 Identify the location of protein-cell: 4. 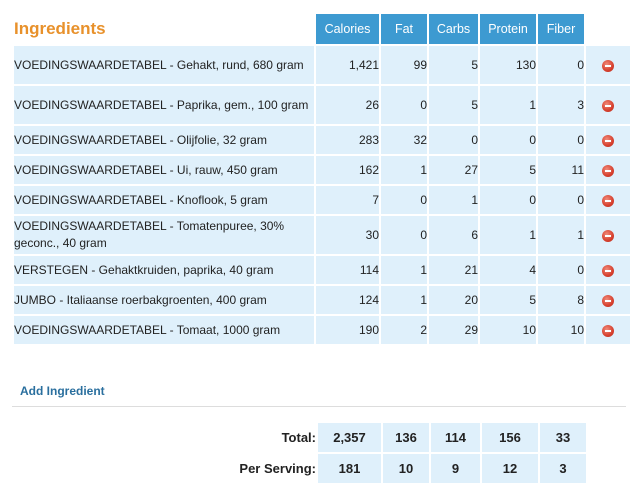
(508, 270).